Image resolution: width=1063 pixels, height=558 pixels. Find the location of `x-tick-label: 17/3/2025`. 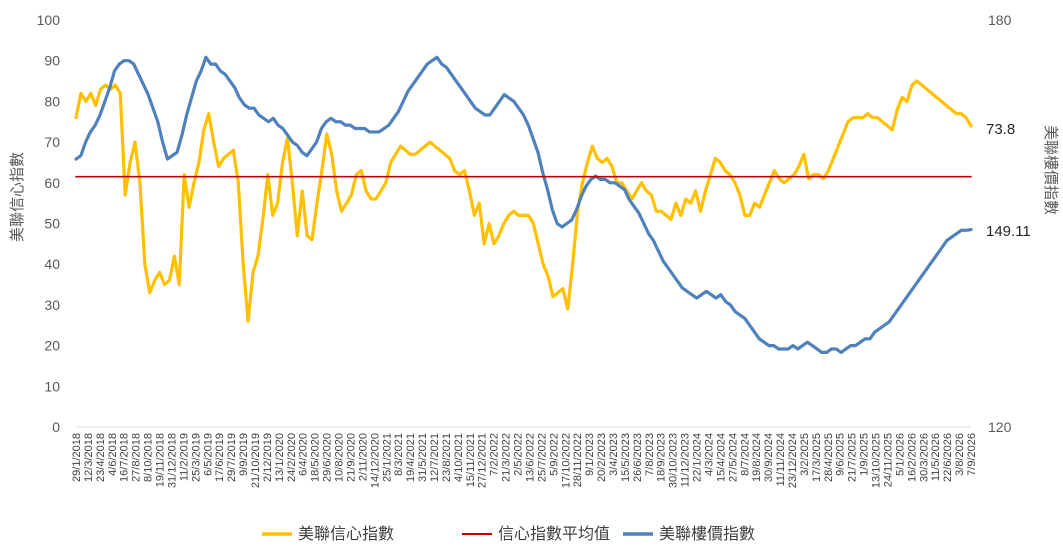

x-tick-label: 17/3/2025 is located at coordinates (817, 457).